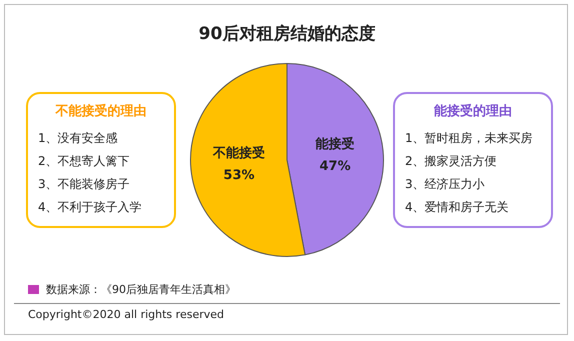 This screenshot has height=341, width=574. What do you see at coordinates (335, 144) in the screenshot?
I see `slice-label: 能接受` at bounding box center [335, 144].